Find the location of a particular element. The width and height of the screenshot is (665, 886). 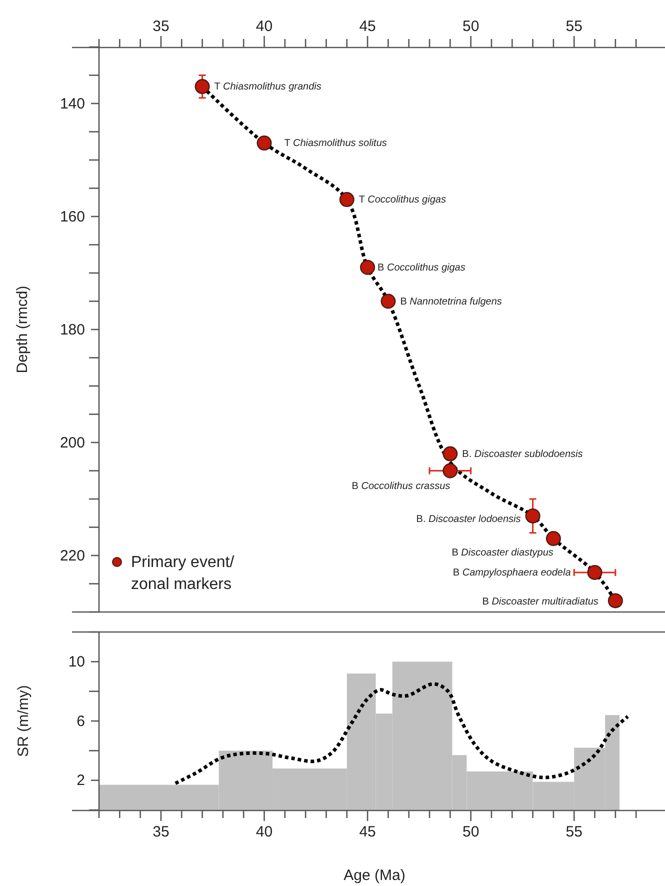

y-tick-label: 10 is located at coordinates (76, 661).